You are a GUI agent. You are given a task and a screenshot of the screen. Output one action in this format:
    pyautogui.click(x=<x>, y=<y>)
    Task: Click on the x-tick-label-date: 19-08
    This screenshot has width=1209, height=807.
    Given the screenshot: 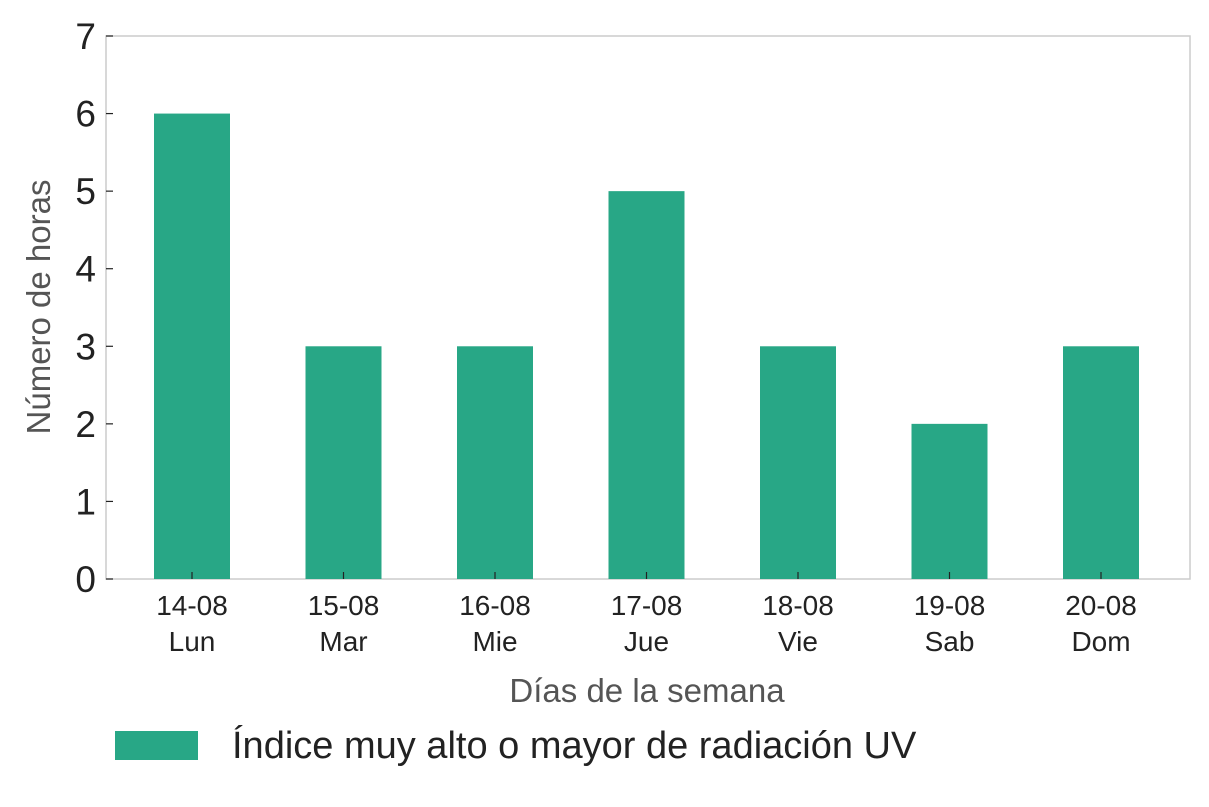 What is the action you would take?
    pyautogui.click(x=950, y=605)
    